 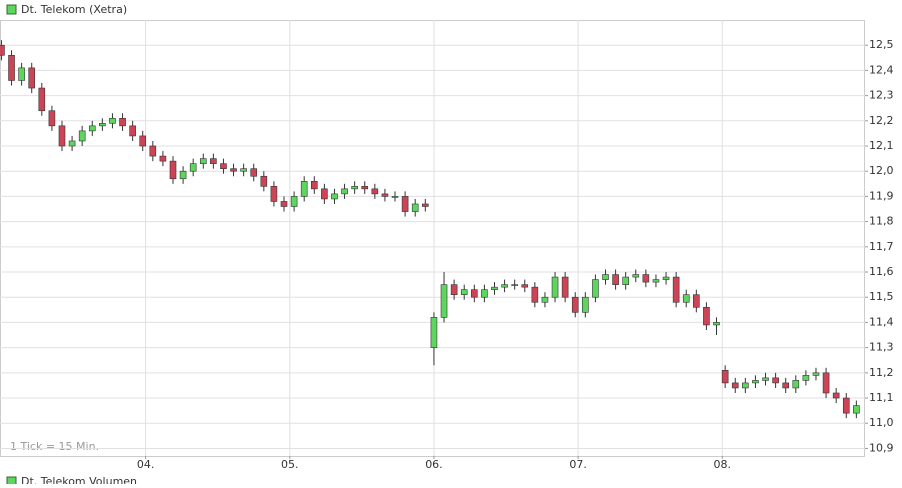 What do you see at coordinates (881, 120) in the screenshot?
I see `y-tick-label: 12,2` at bounding box center [881, 120].